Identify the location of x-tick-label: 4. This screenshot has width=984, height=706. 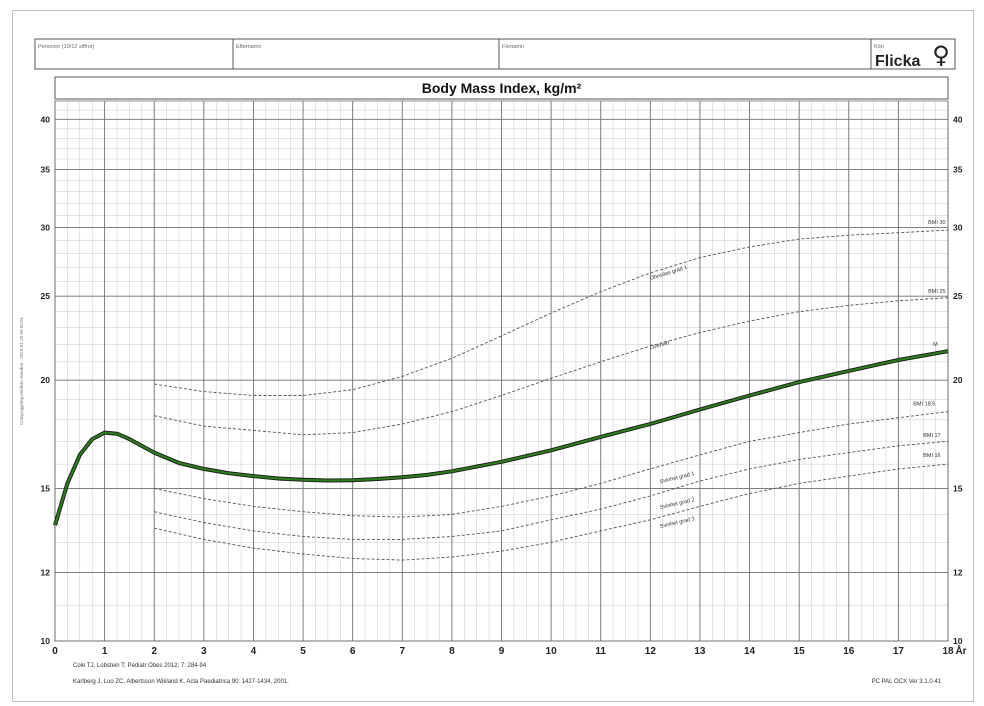
(254, 651).